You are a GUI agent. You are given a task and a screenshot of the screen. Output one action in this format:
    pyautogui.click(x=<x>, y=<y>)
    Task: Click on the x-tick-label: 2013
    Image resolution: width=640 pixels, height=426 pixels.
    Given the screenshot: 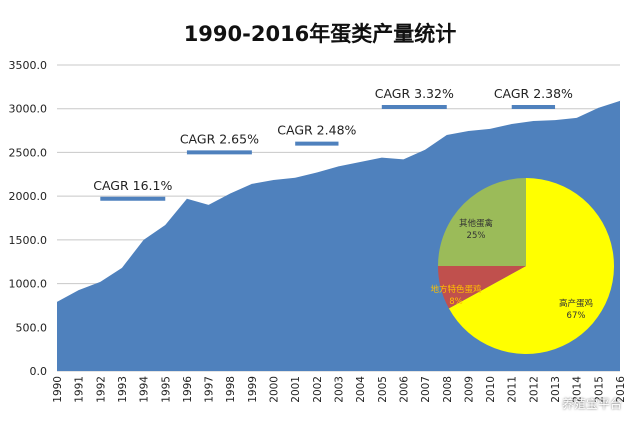 What is the action you would take?
    pyautogui.click(x=556, y=389)
    